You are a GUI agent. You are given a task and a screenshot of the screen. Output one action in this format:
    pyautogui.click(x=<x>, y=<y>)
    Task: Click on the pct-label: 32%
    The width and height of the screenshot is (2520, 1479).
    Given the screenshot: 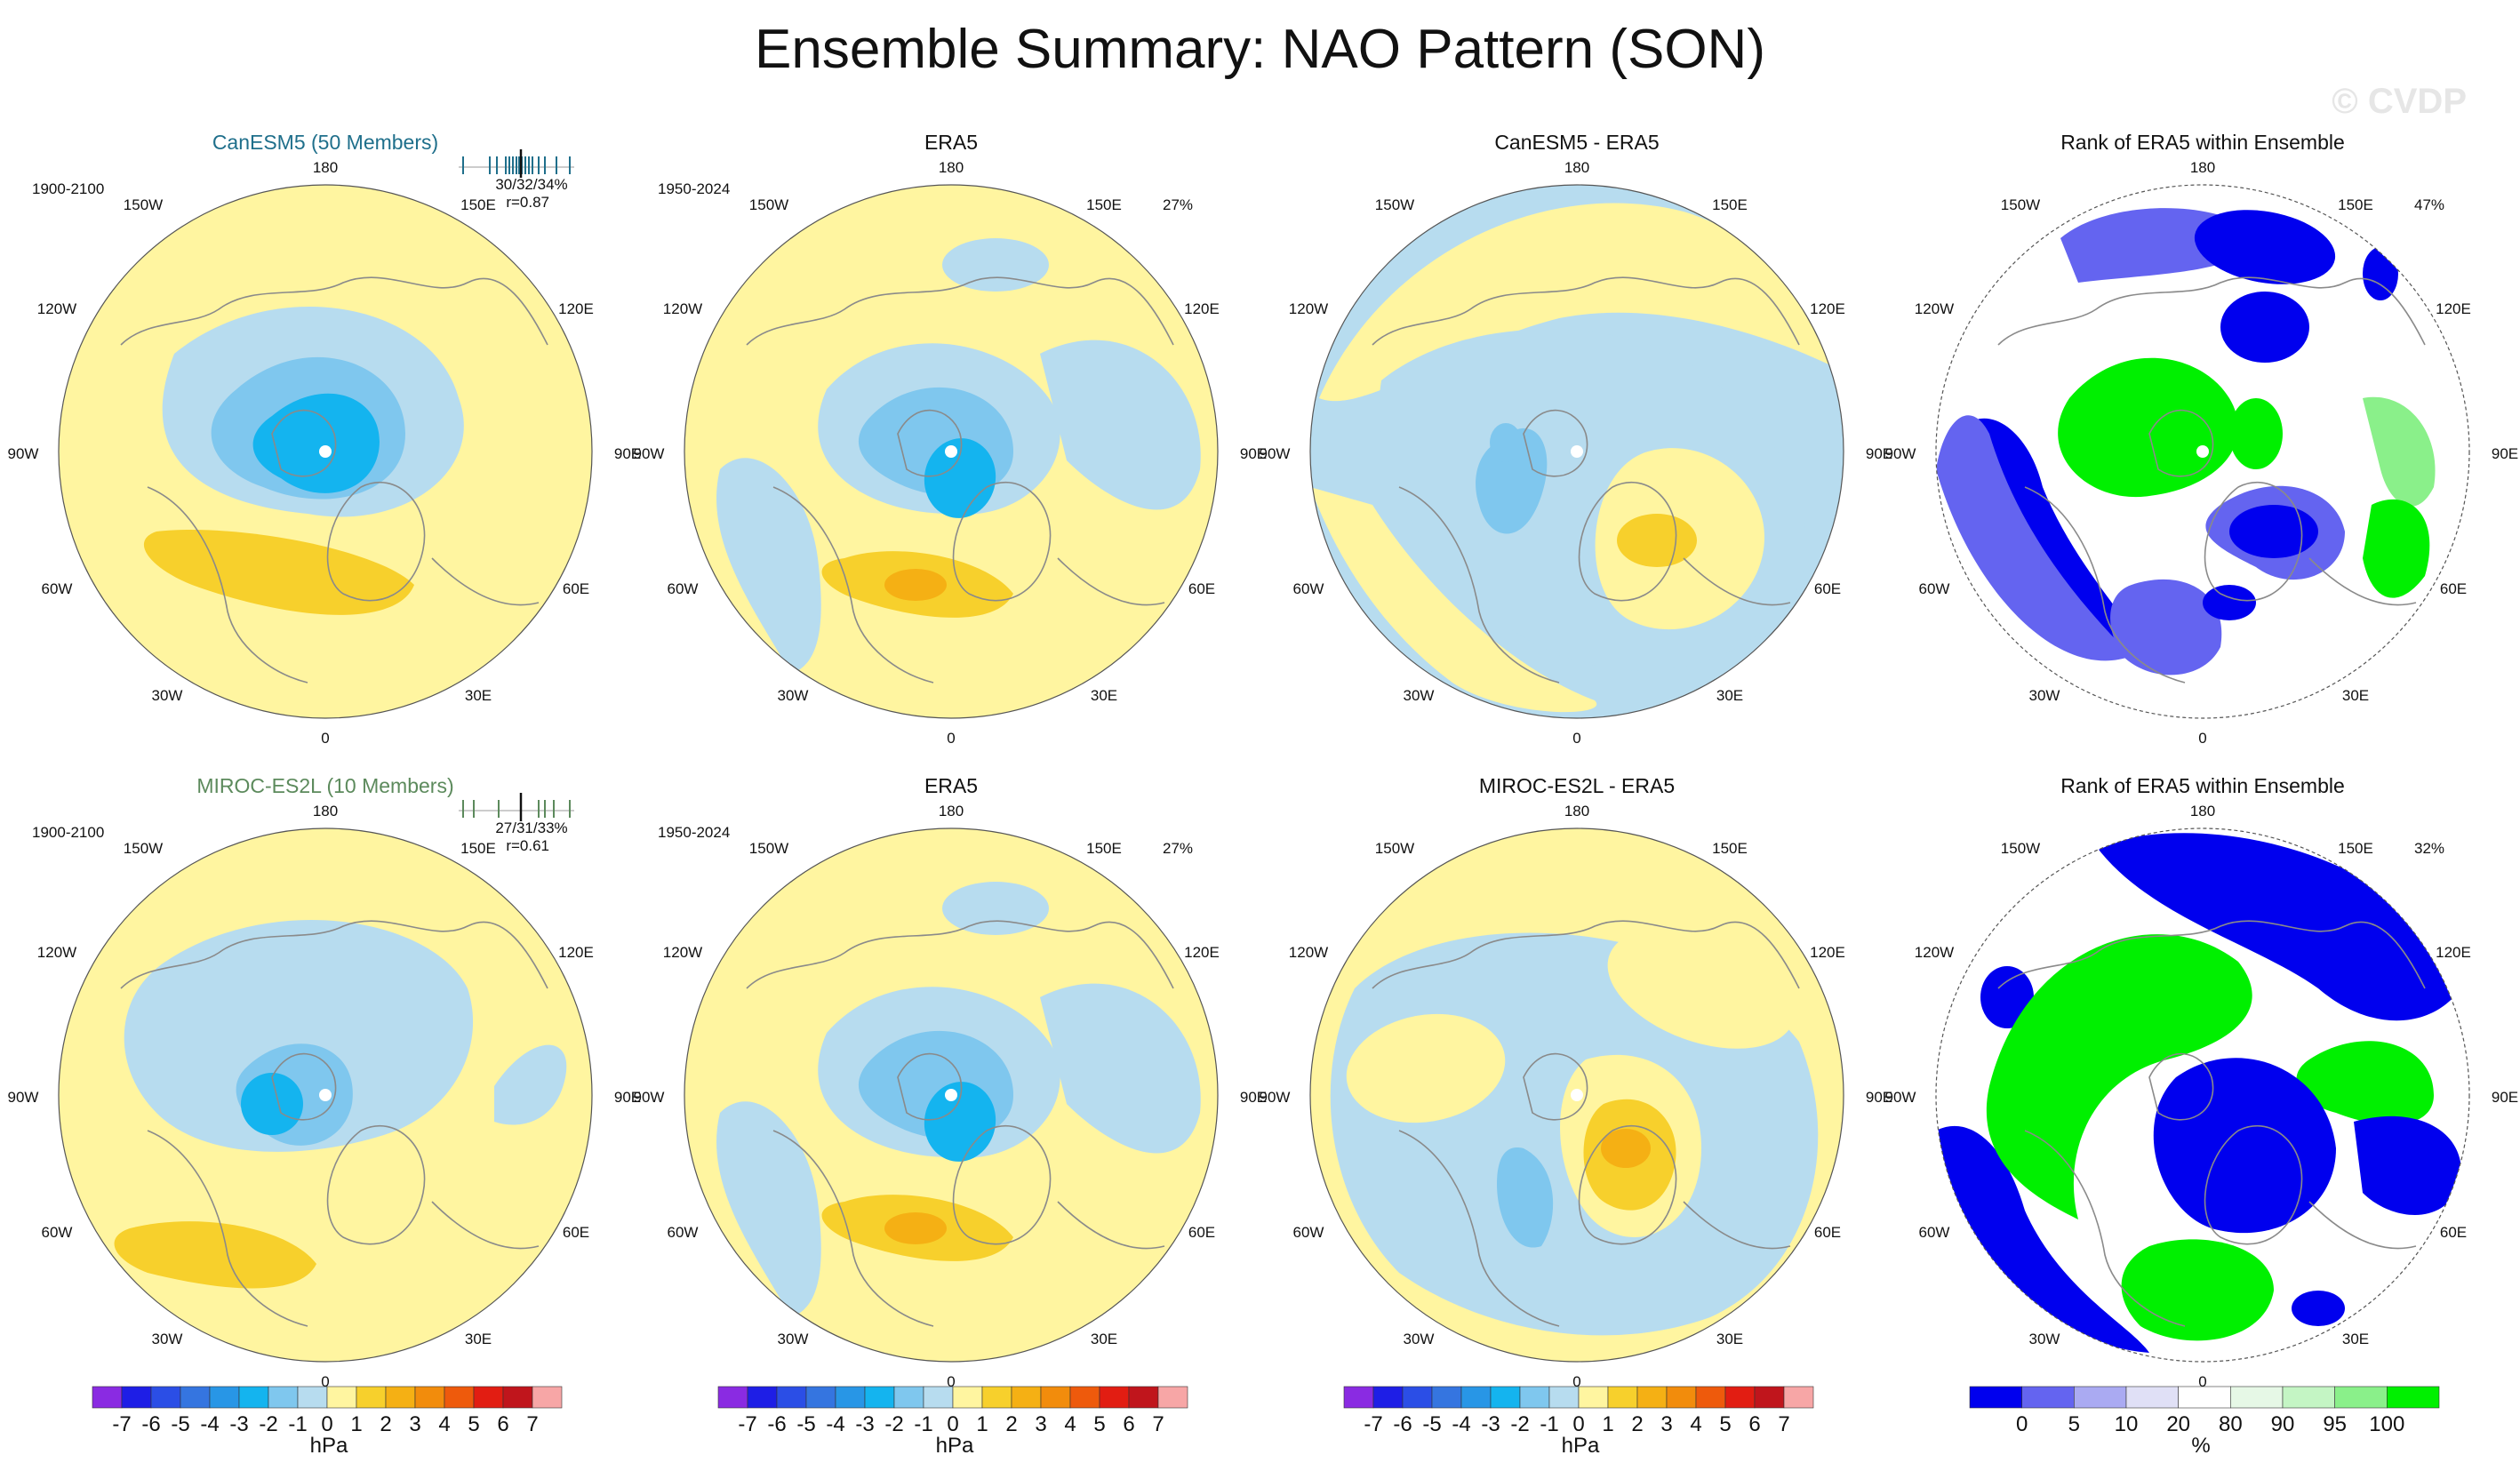 What is the action you would take?
    pyautogui.click(x=2429, y=848)
    